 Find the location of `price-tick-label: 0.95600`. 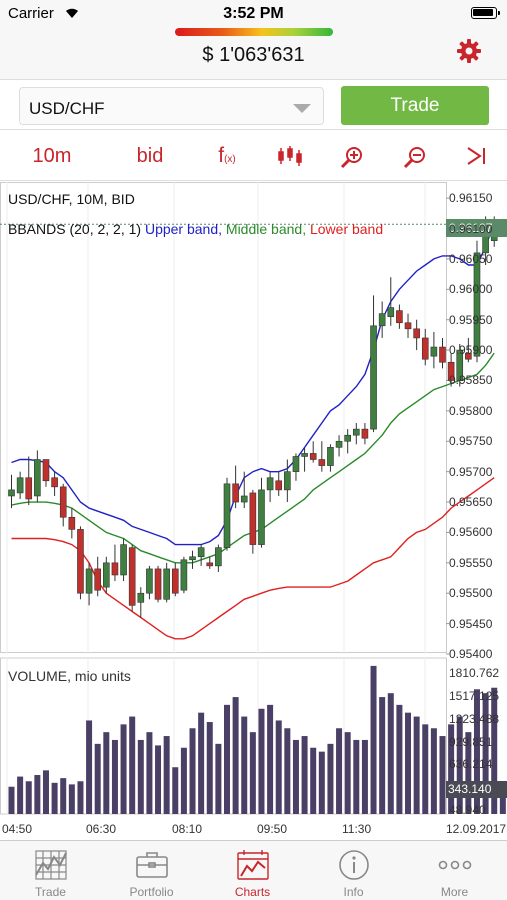

price-tick-label: 0.95600 is located at coordinates (471, 532).